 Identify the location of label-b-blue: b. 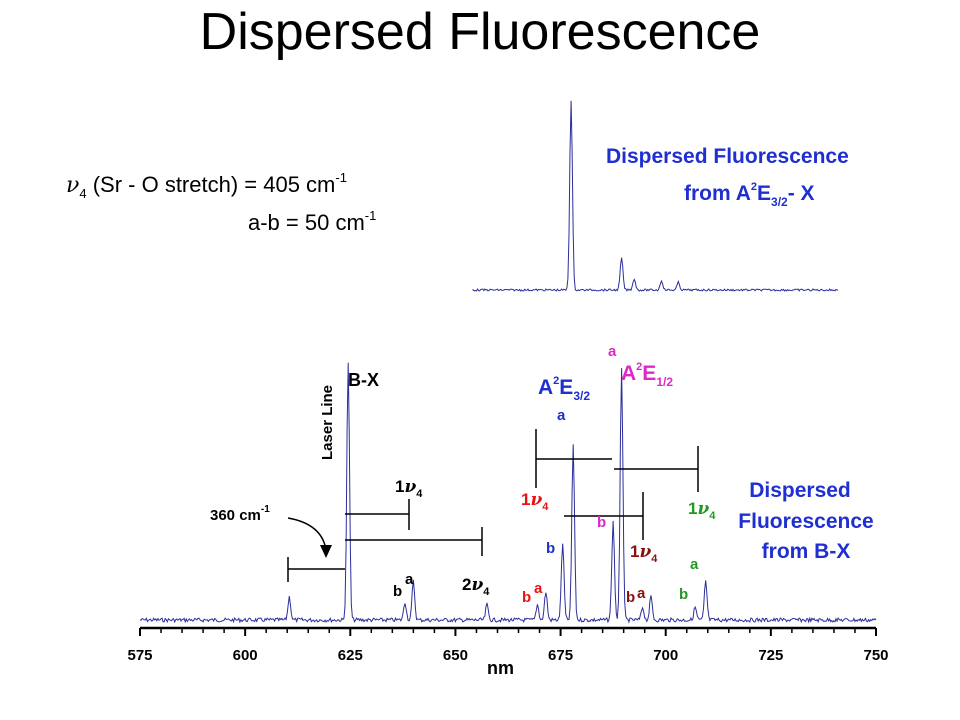
(550, 548).